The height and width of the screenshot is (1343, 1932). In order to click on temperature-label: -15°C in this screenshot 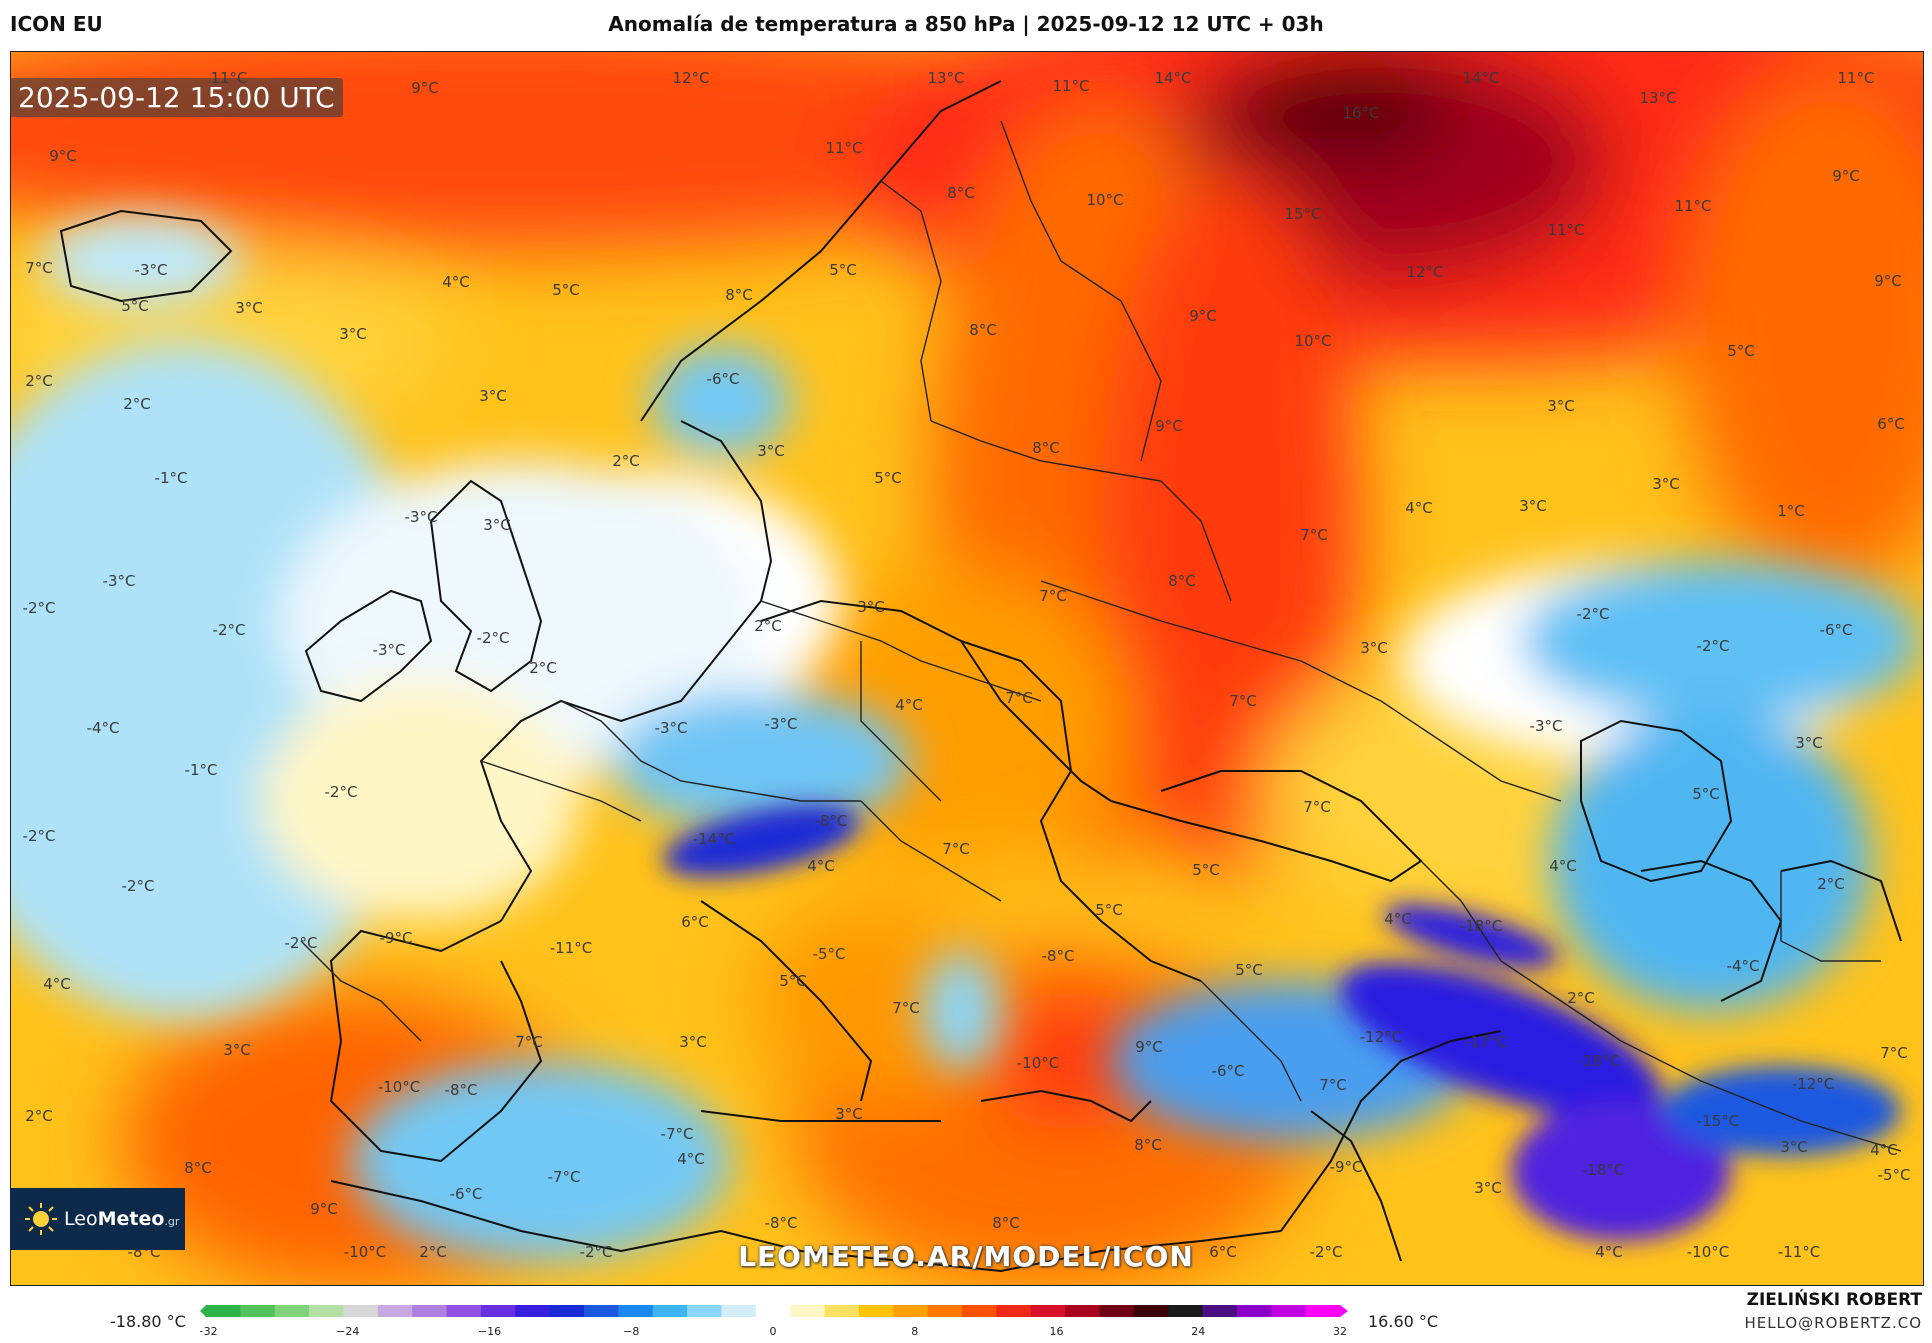, I will do `click(1718, 1121)`.